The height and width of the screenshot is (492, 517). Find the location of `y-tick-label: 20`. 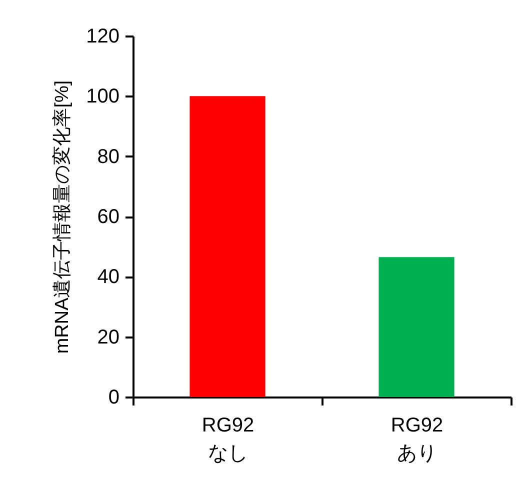

y-tick-label: 20 is located at coordinates (108, 337).